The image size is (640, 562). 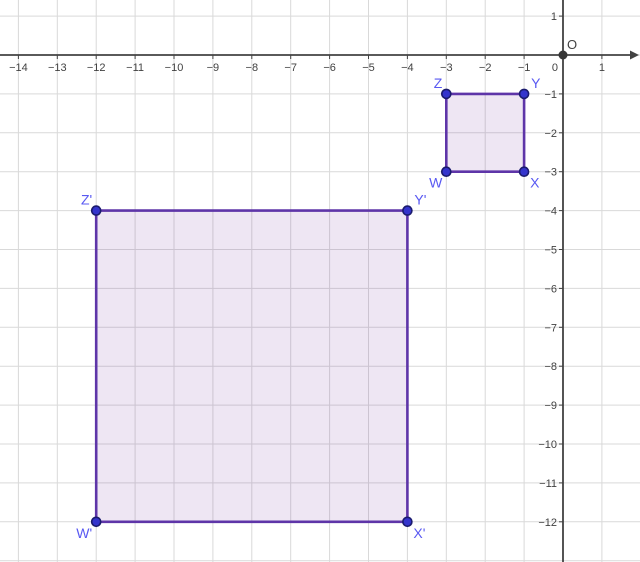 What do you see at coordinates (485, 132) in the screenshot?
I see `square-WXYZ` at bounding box center [485, 132].